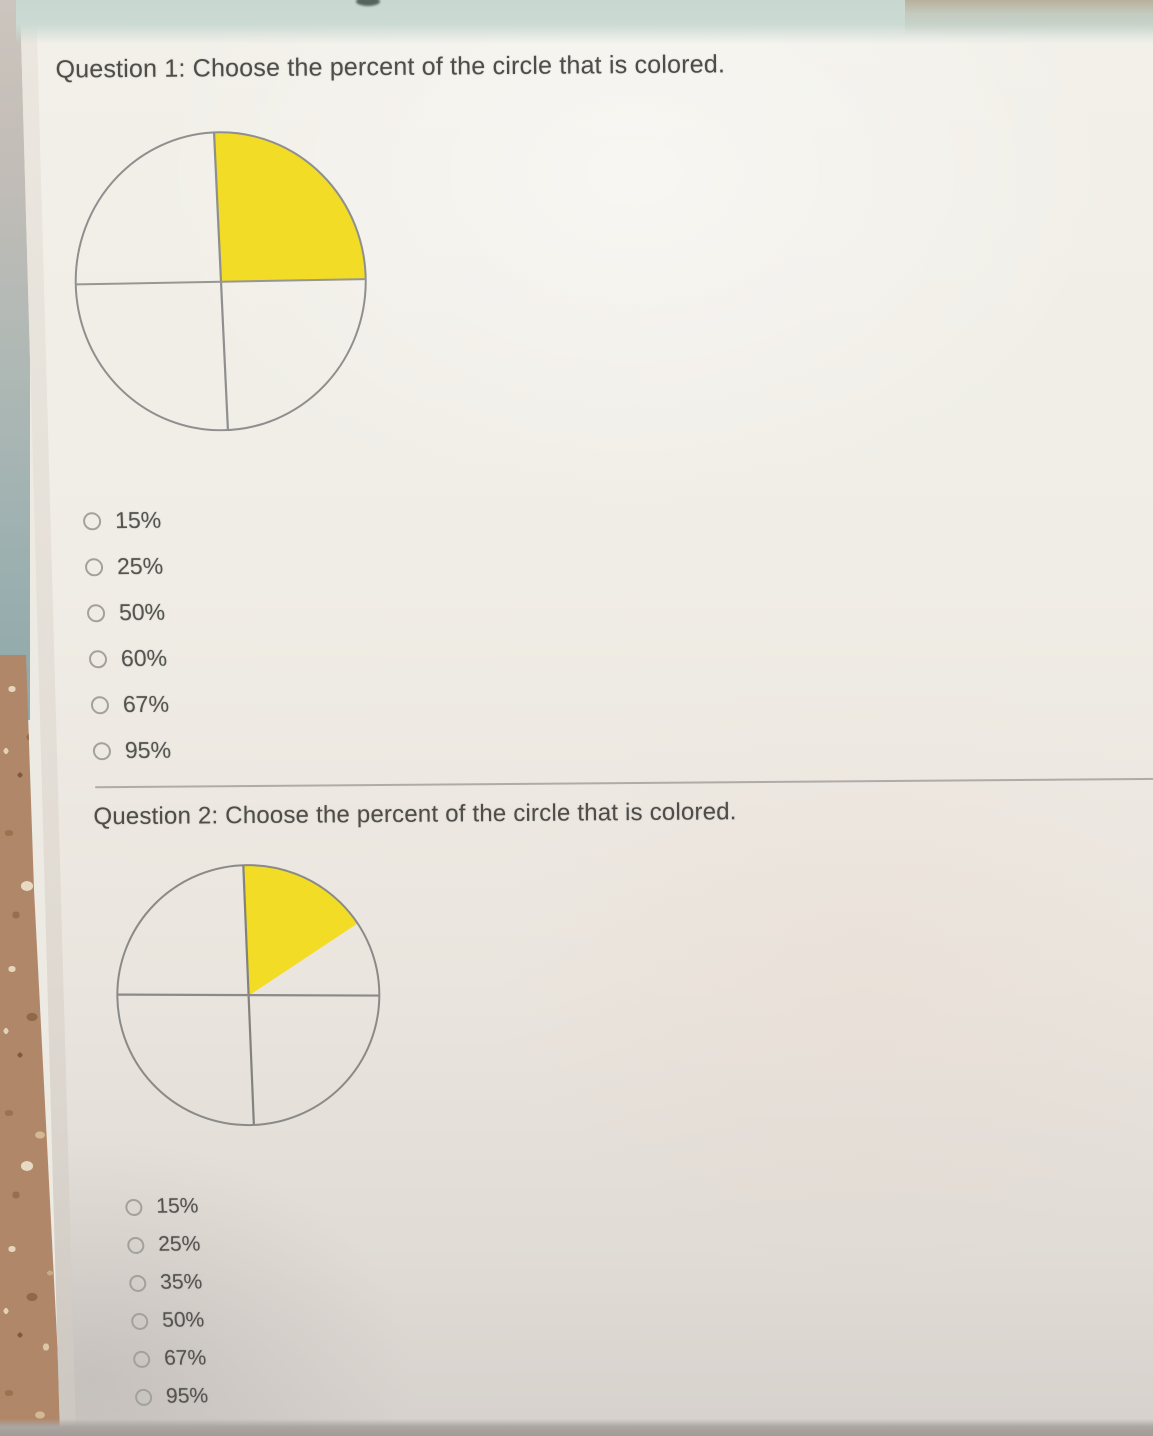 The width and height of the screenshot is (1153, 1436). Describe the element at coordinates (181, 1282) in the screenshot. I see `answer-option-label: 35%` at that location.